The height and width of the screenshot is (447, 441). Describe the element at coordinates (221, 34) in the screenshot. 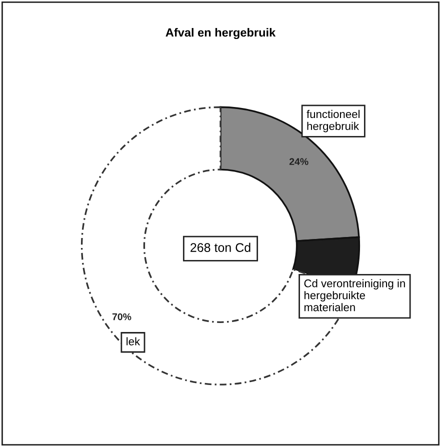

I see `chart-title: Afval en hergebruik` at that location.